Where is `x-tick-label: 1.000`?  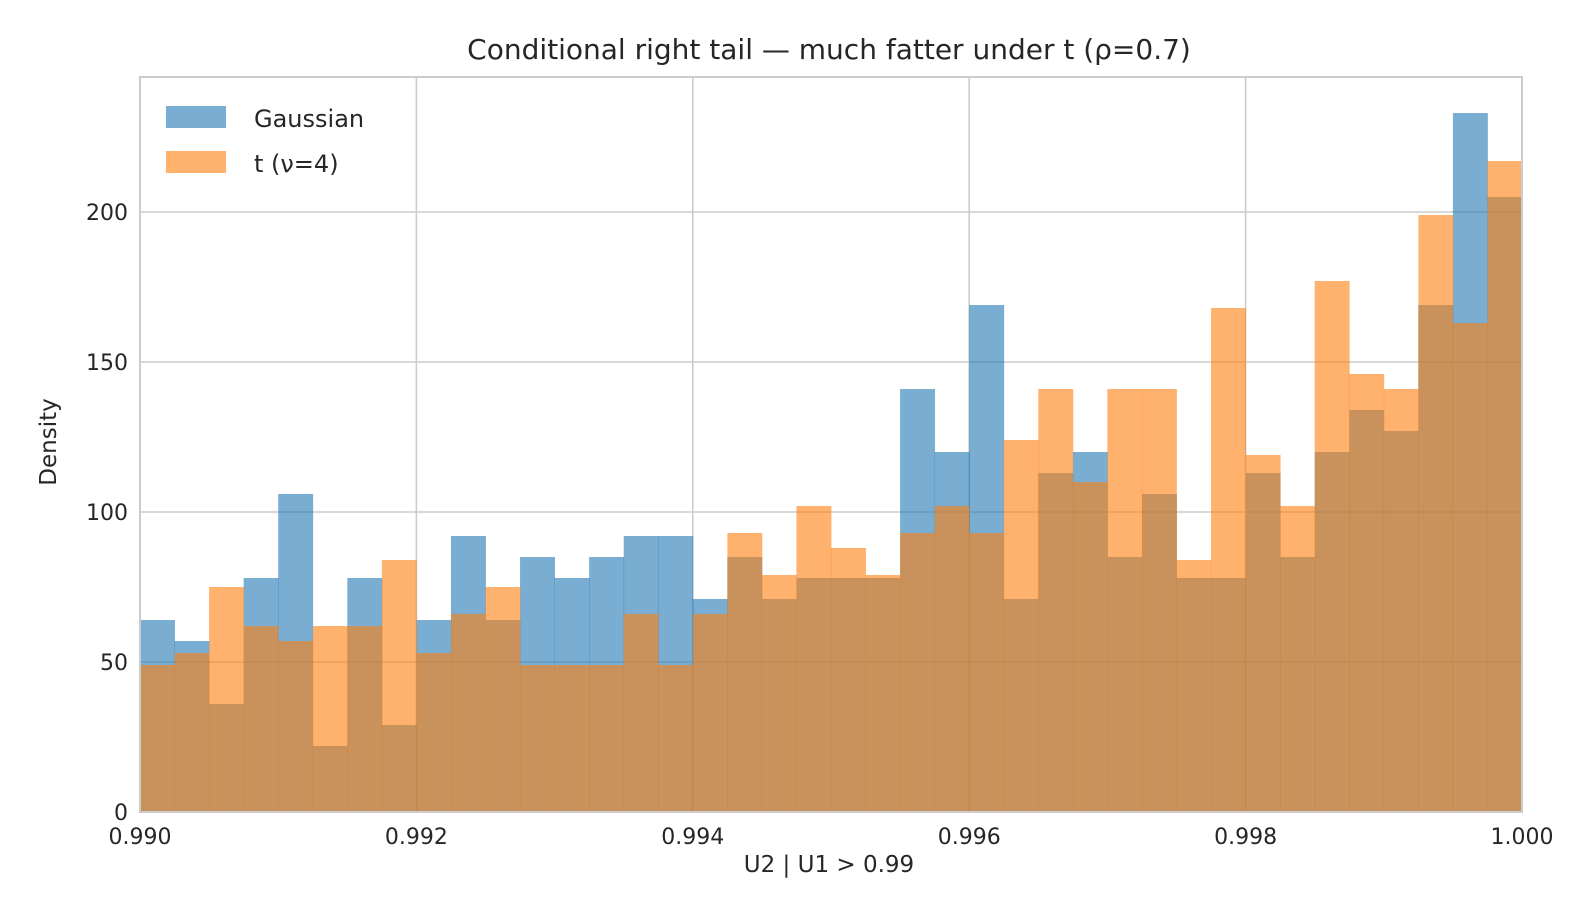
x-tick-label: 1.000 is located at coordinates (1522, 837).